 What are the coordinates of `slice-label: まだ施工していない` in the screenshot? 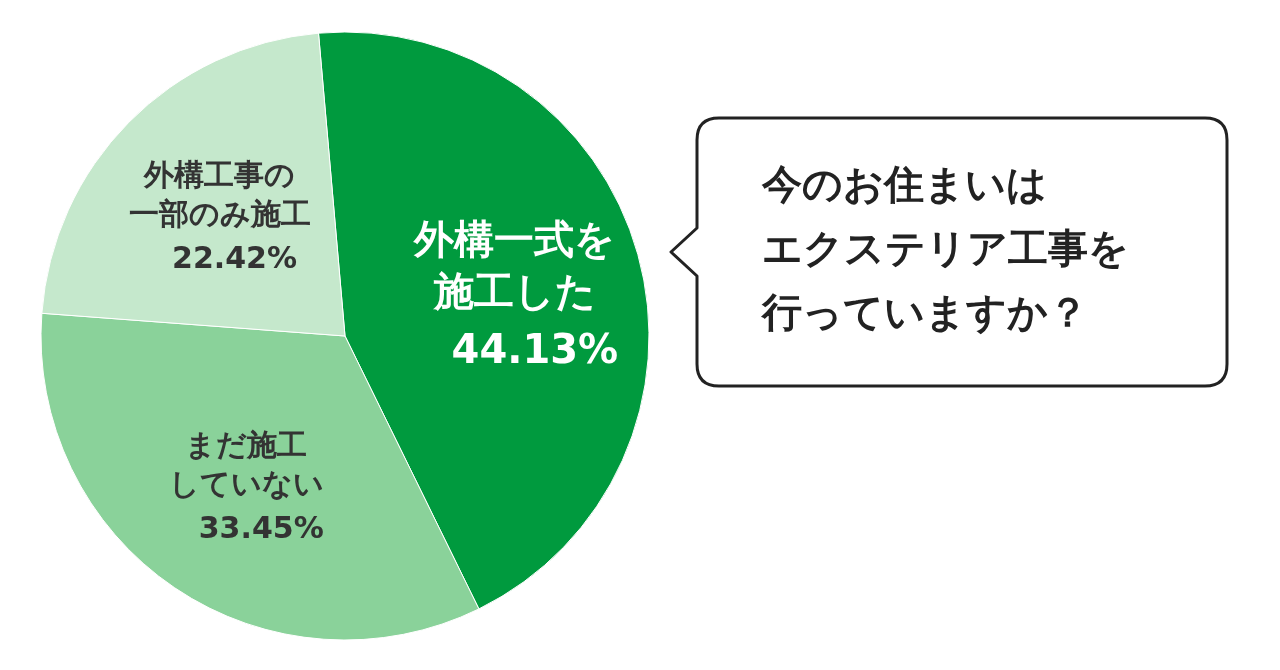 It's located at (246, 464).